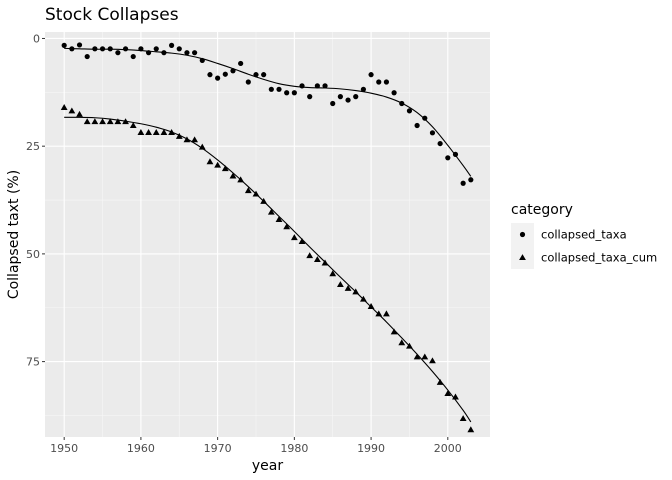  Describe the element at coordinates (14, 234) in the screenshot. I see `y-axis-title: Collapsed taxt (%)` at that location.